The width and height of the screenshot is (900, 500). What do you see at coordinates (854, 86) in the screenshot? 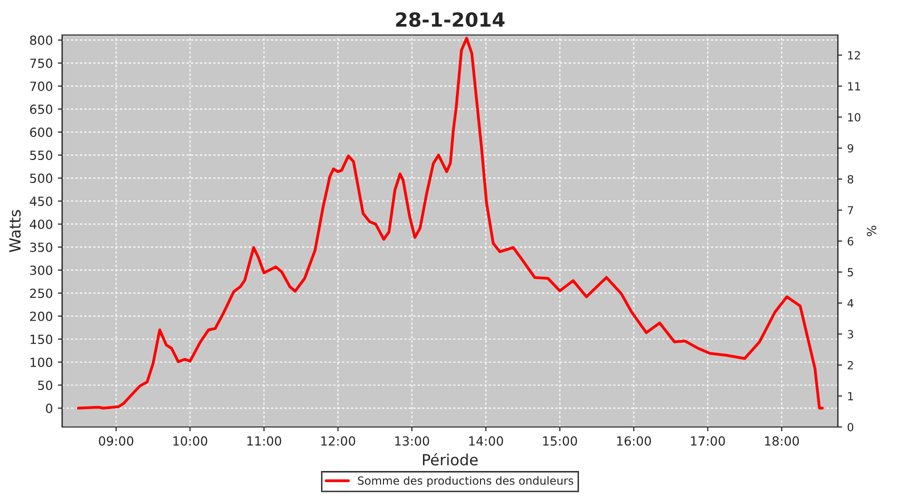
I see `y2-tick-label: 11` at bounding box center [854, 86].